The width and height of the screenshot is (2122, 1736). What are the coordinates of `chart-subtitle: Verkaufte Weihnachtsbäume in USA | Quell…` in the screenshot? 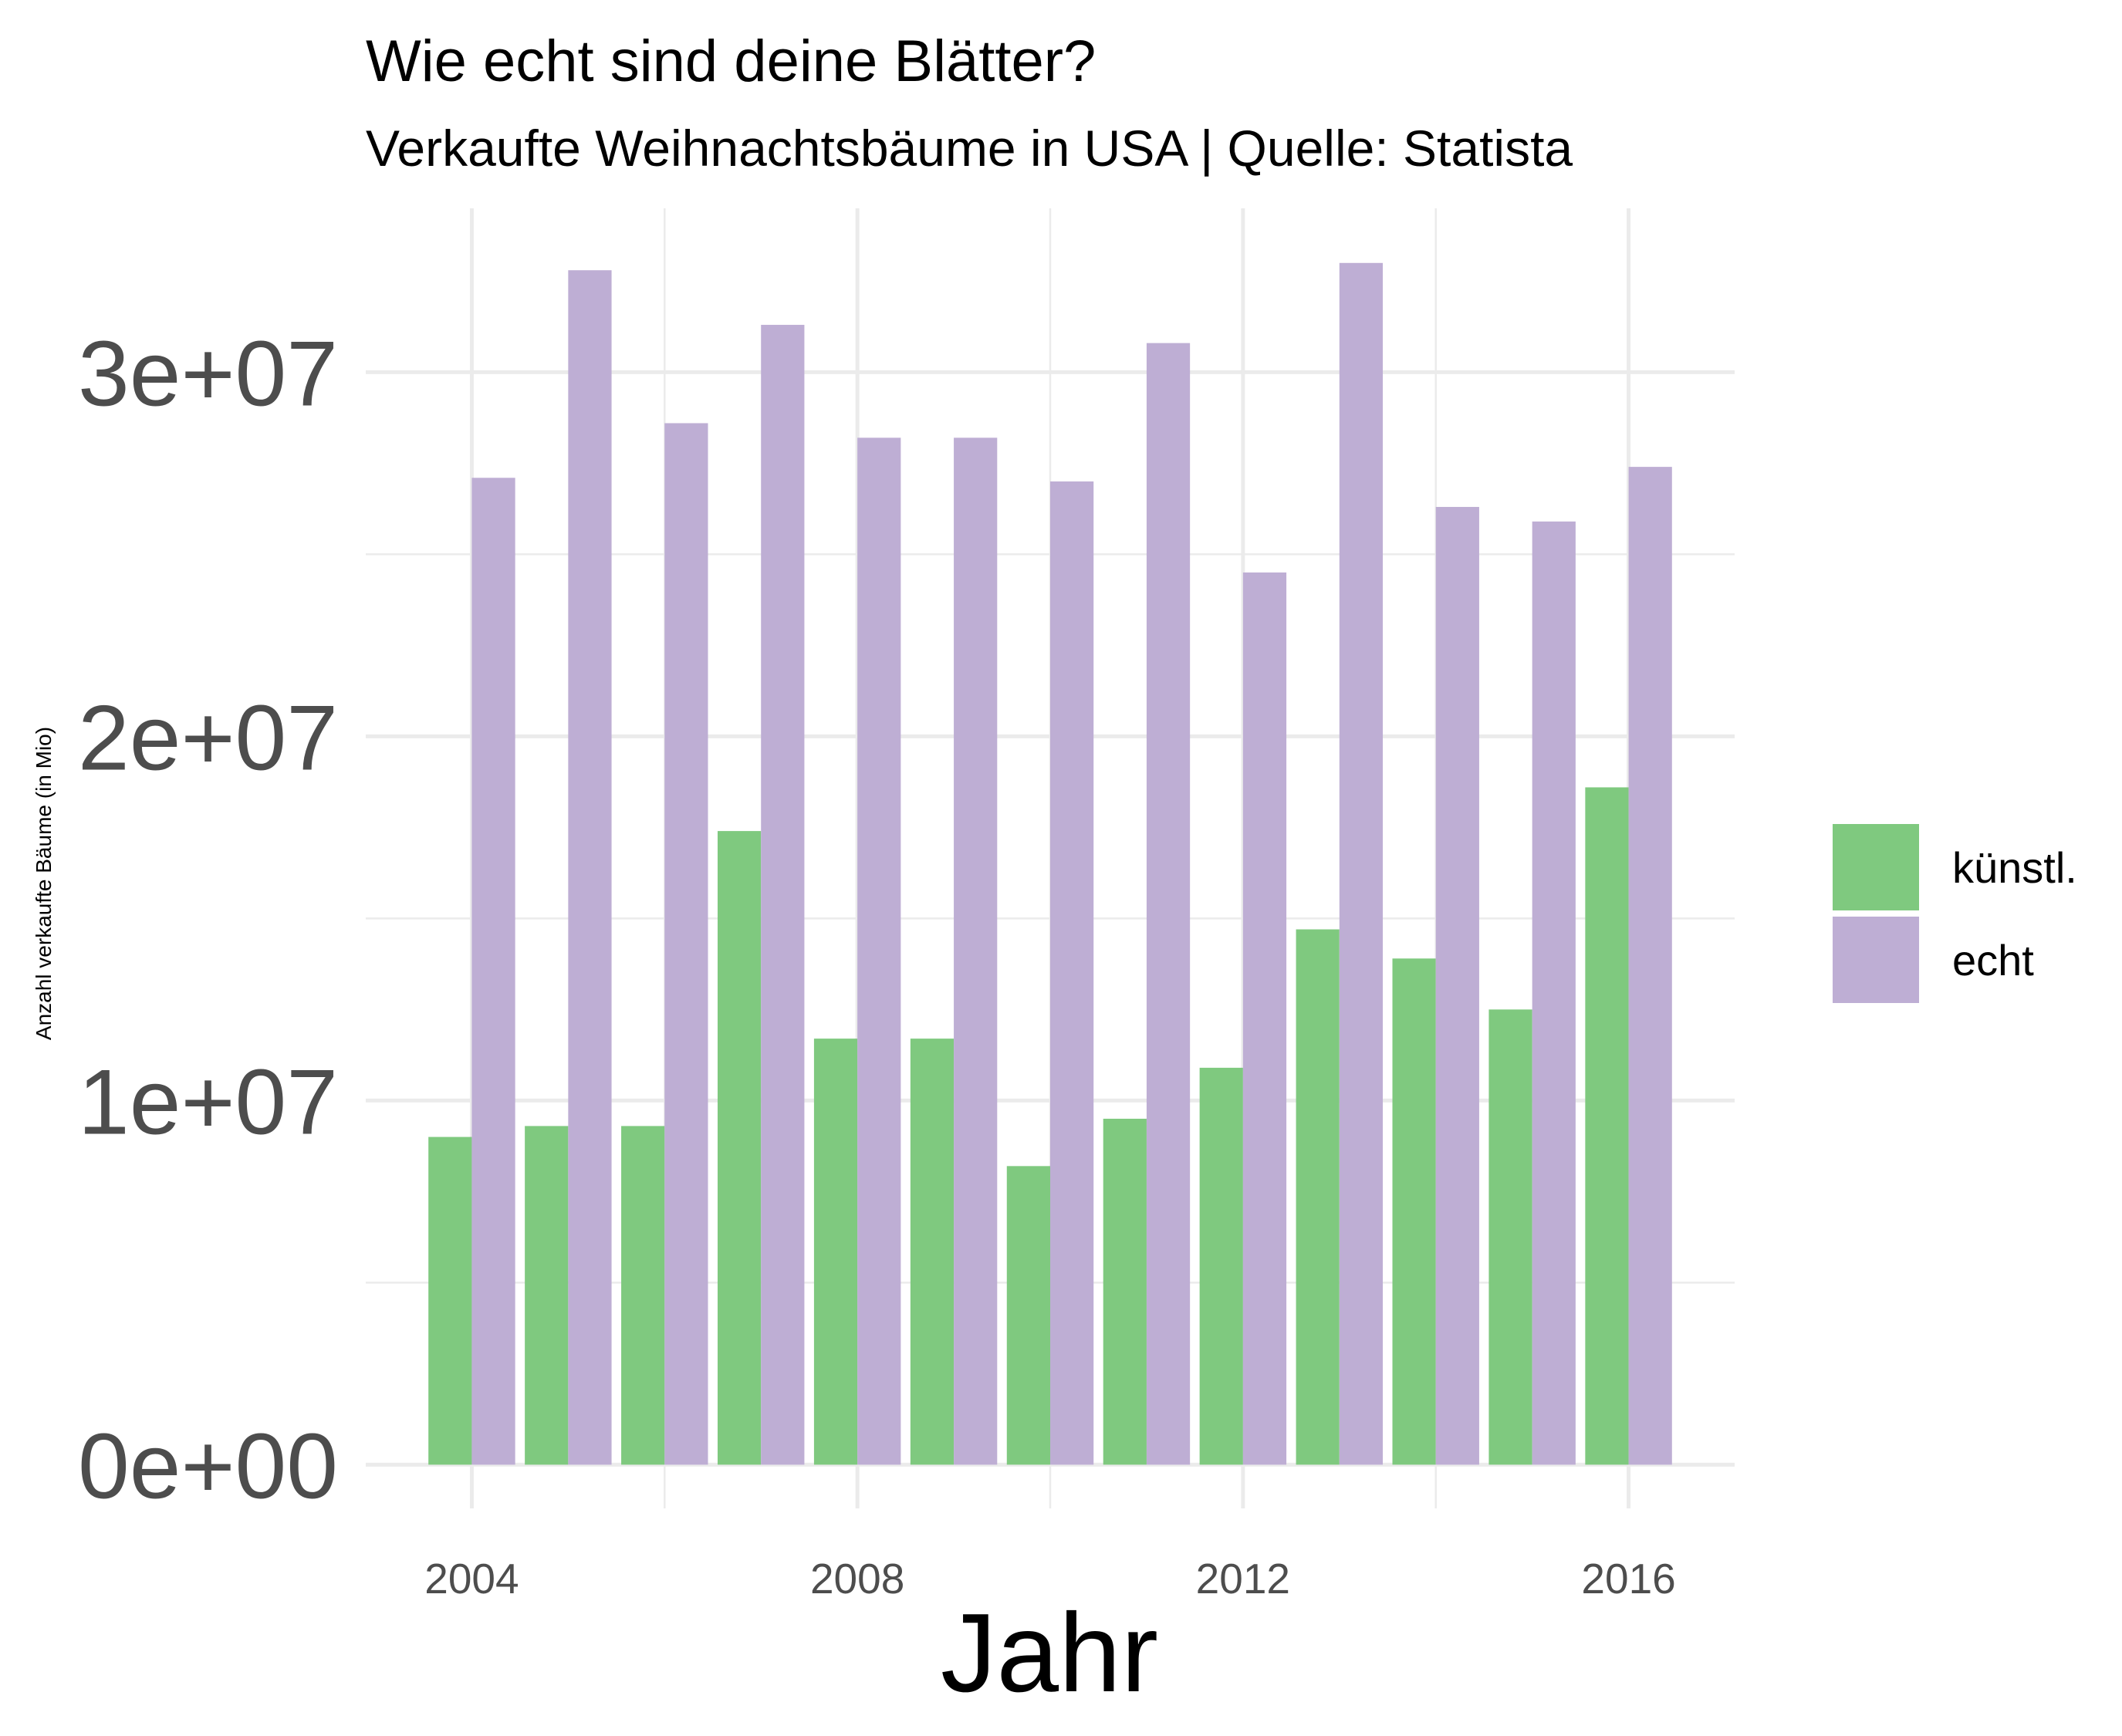 It's located at (969, 148).